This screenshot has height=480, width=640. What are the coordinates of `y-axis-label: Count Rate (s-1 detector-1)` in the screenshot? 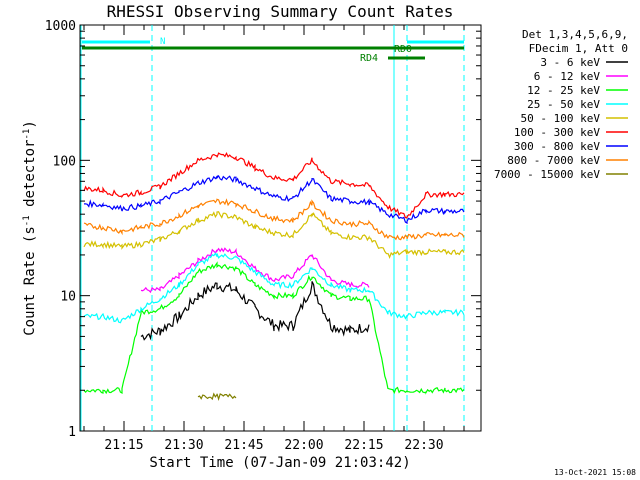 It's located at (30, 228).